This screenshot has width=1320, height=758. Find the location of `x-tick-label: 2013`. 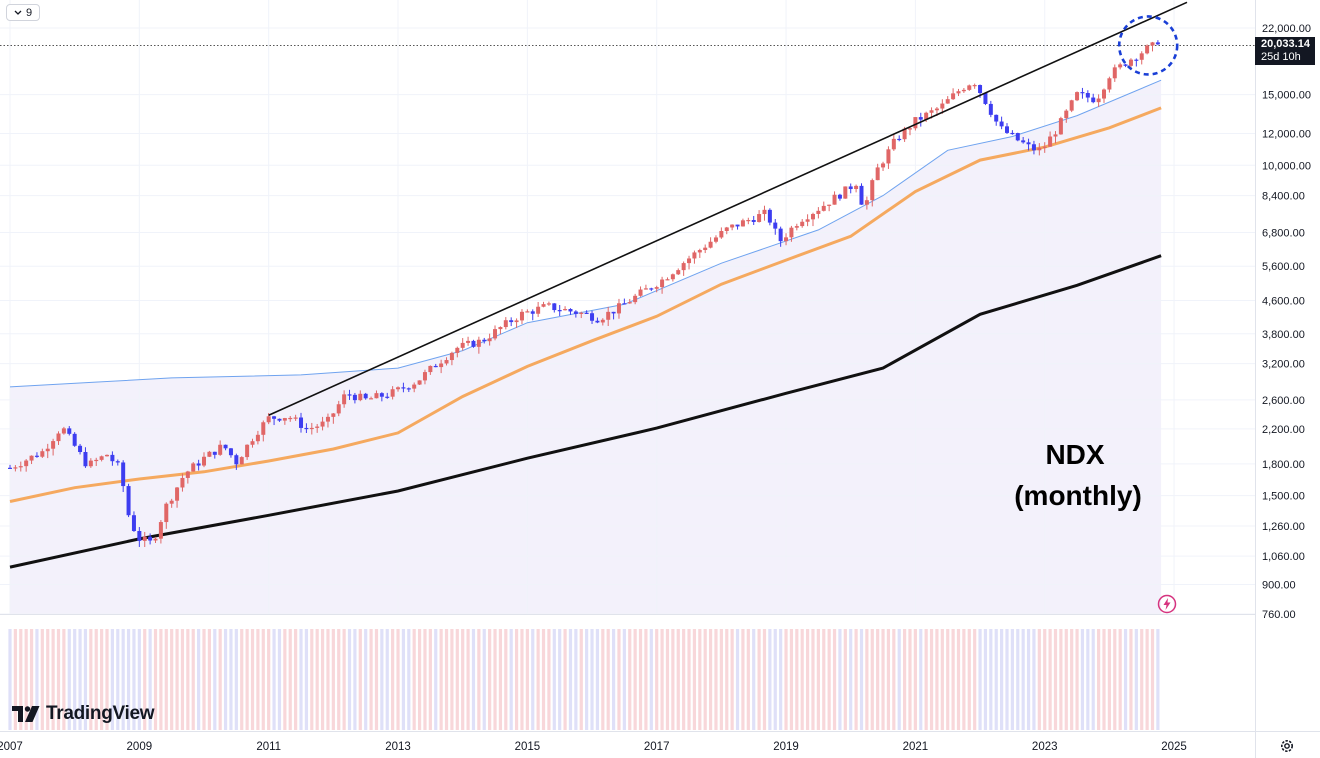

x-tick-label: 2013 is located at coordinates (398, 747).